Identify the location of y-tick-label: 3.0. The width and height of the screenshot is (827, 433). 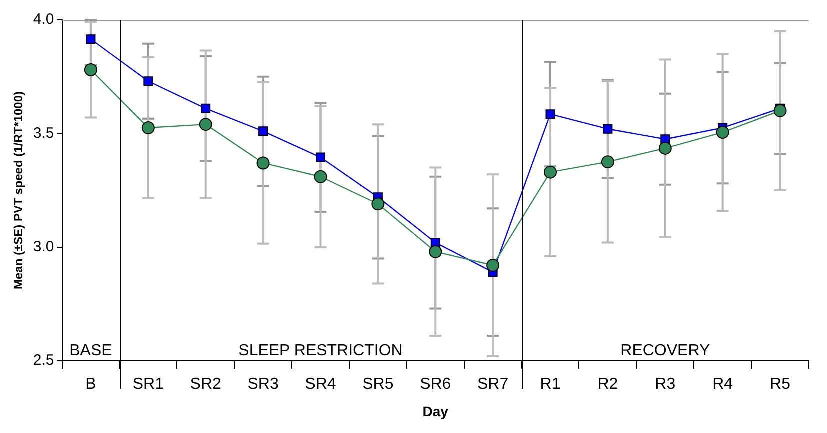
(43, 247).